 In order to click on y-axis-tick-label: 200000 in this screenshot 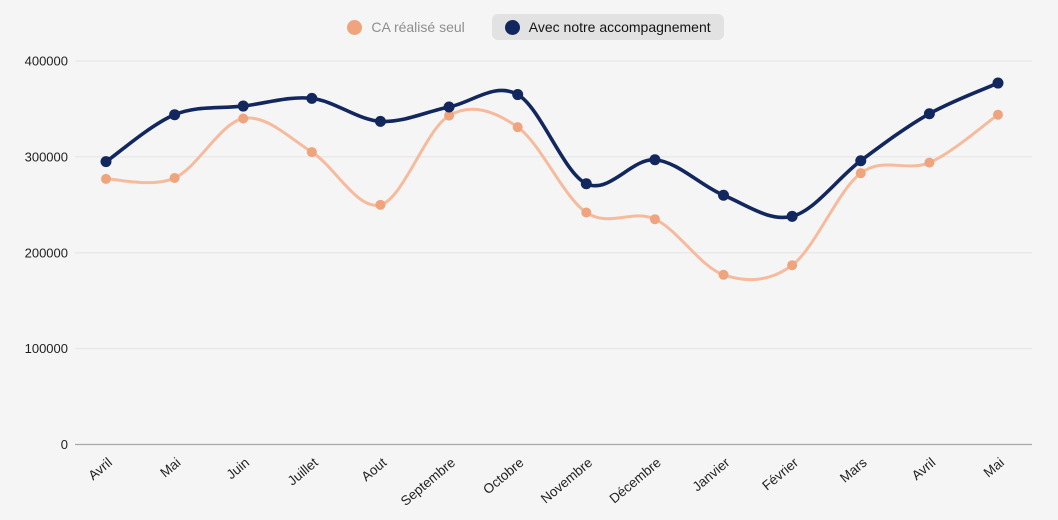, I will do `click(46, 252)`.